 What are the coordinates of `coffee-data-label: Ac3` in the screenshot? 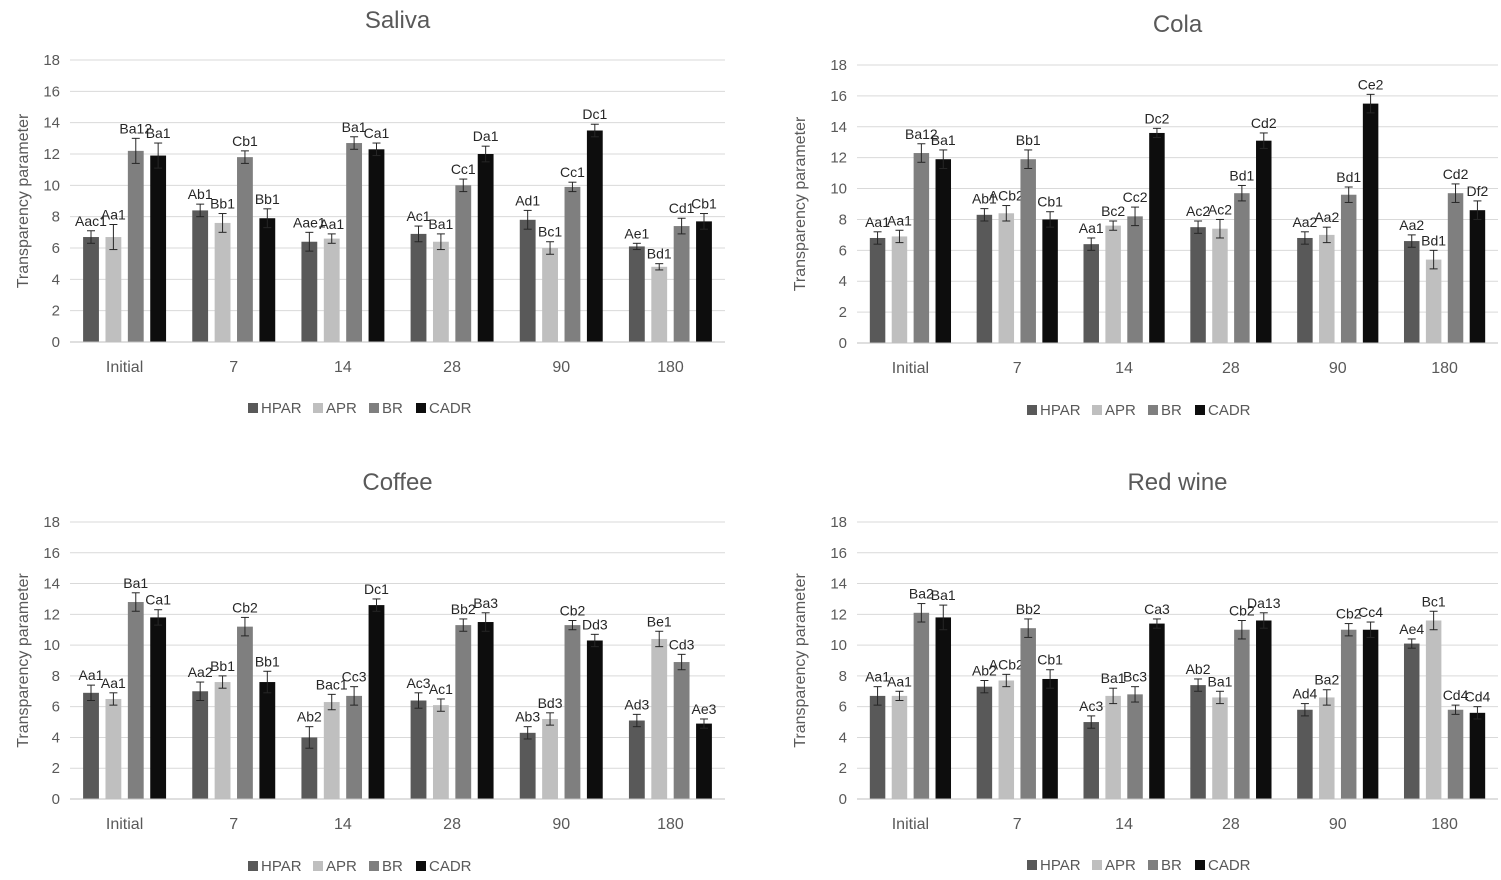 It's located at (418, 683).